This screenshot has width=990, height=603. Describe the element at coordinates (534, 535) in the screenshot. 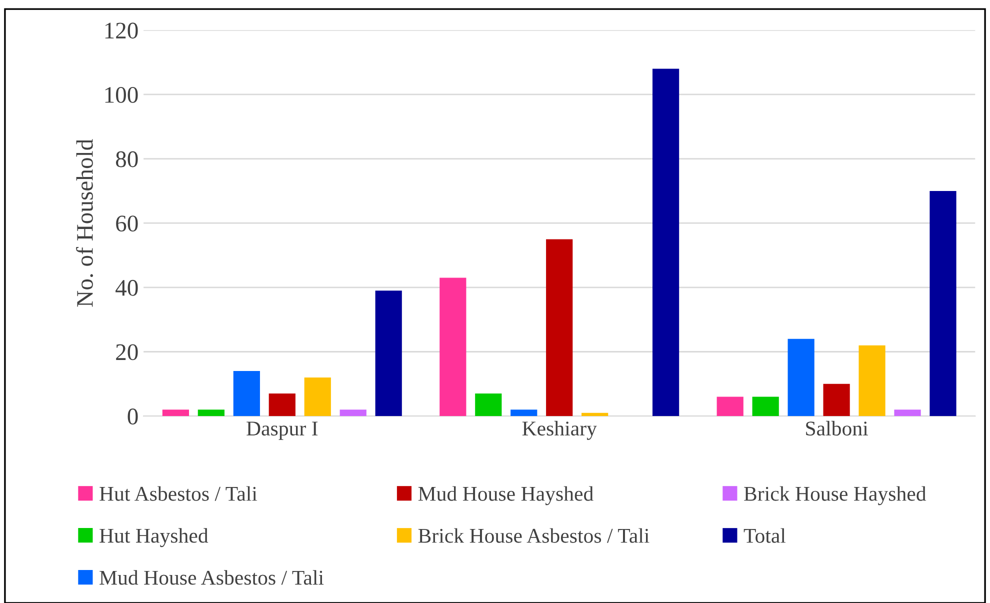

I see `legend-label: Brick House Asbestos / Tali` at that location.